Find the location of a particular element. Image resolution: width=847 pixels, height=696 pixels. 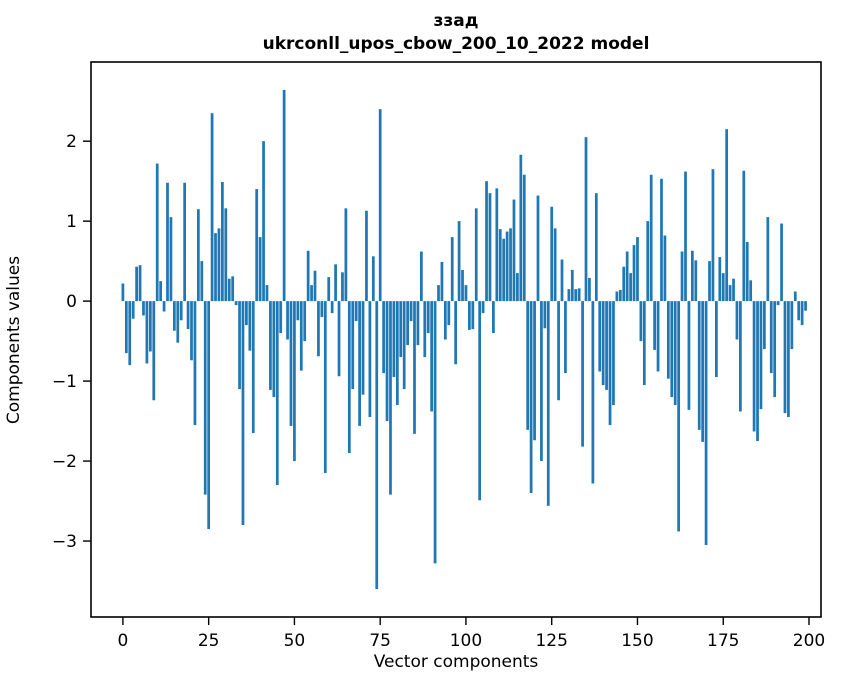

y-tick-label: −2 is located at coordinates (64, 462).